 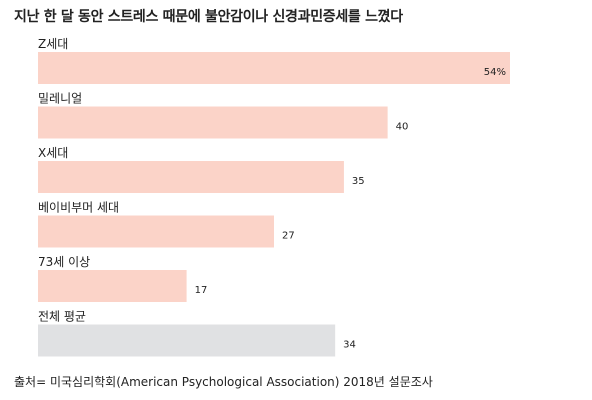 What do you see at coordinates (62, 317) in the screenshot?
I see `category-label: 전체 평균` at bounding box center [62, 317].